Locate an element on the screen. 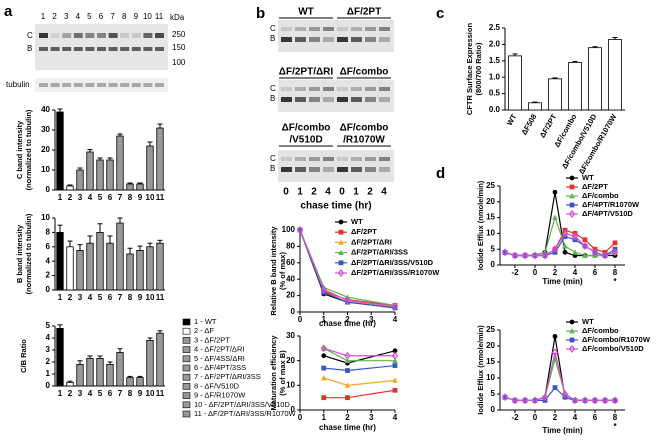 The height and width of the screenshot is (441, 656). y-axis-title: CFTR Surface Expression is located at coordinates (469, 69).